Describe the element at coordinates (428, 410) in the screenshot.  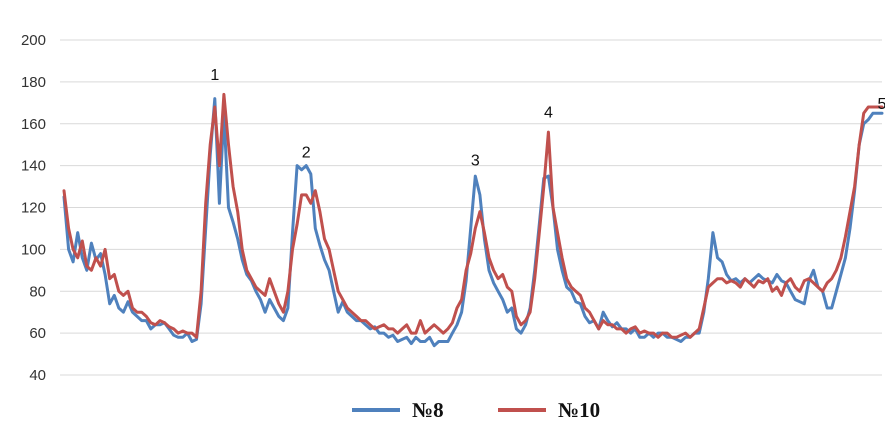
I see `legend-label-series-no8: №8` at that location.